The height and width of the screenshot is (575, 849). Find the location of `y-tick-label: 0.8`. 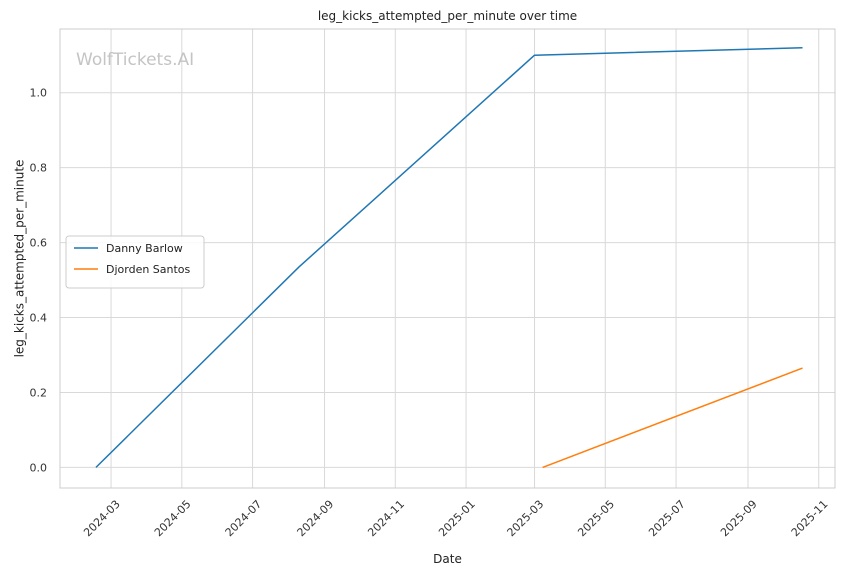

y-tick-label: 0.8 is located at coordinates (39, 168).